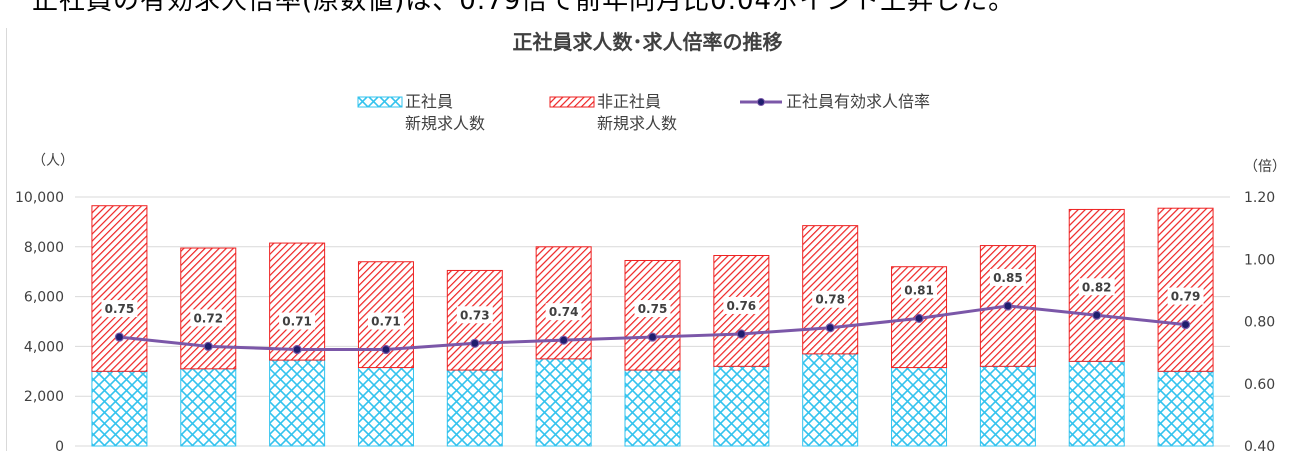 Image resolution: width=1295 pixels, height=451 pixels. Describe the element at coordinates (761, 102) in the screenshot. I see `legend-swatch-ratio` at that location.